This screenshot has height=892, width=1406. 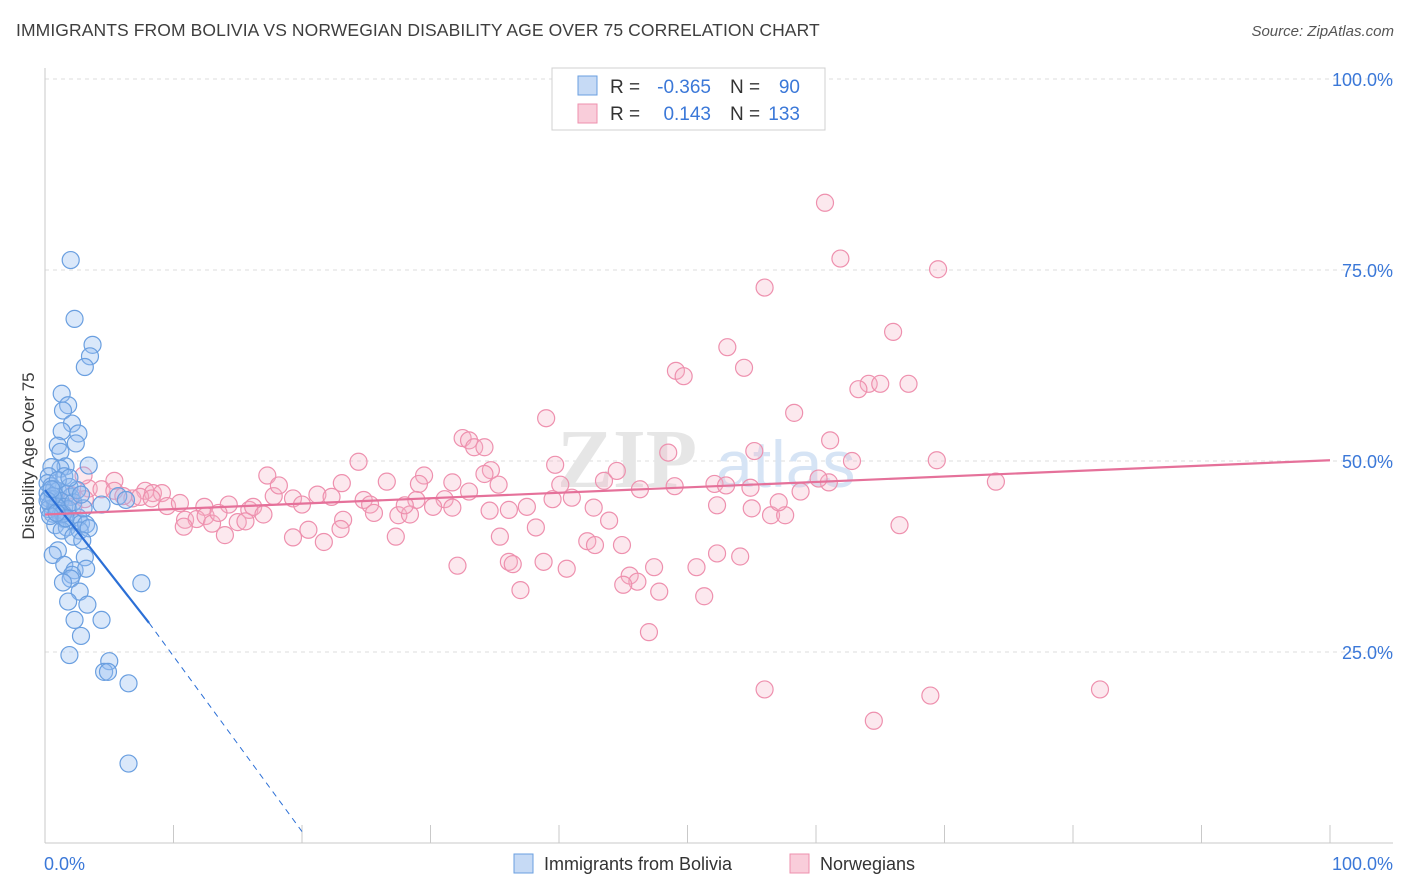 What do you see at coordinates (1362, 80) in the screenshot?
I see `y-tick-label-3: 100.0%` at bounding box center [1362, 80].